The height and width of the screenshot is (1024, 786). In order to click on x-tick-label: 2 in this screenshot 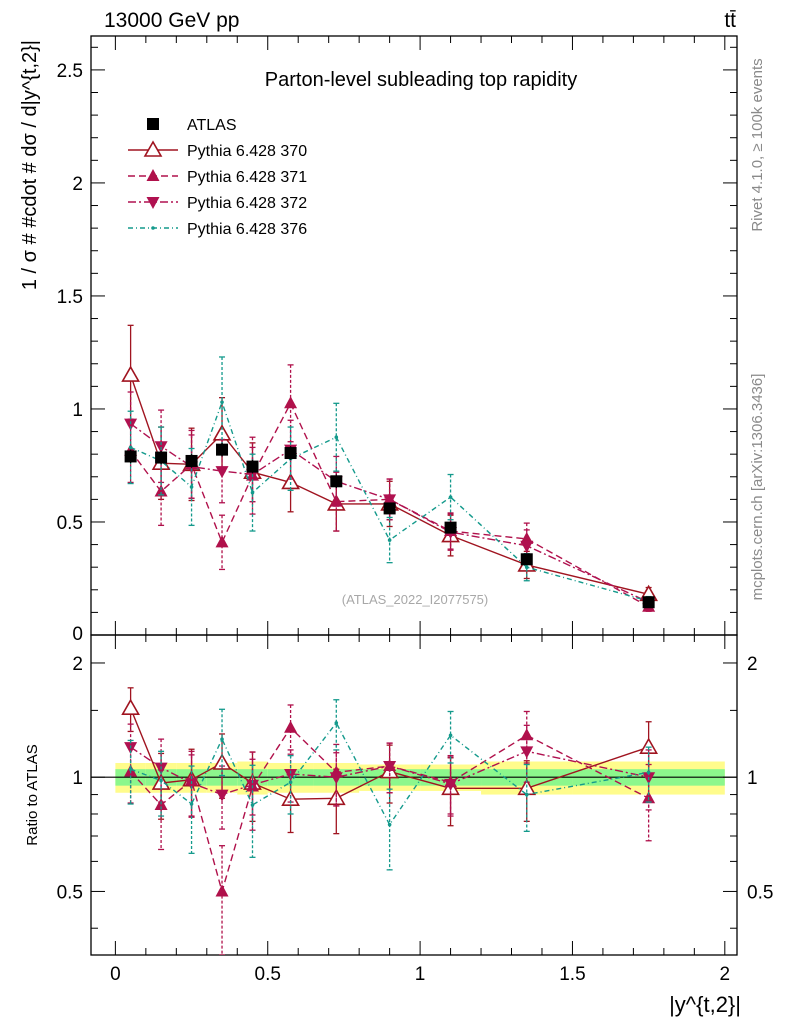, I will do `click(725, 974)`.